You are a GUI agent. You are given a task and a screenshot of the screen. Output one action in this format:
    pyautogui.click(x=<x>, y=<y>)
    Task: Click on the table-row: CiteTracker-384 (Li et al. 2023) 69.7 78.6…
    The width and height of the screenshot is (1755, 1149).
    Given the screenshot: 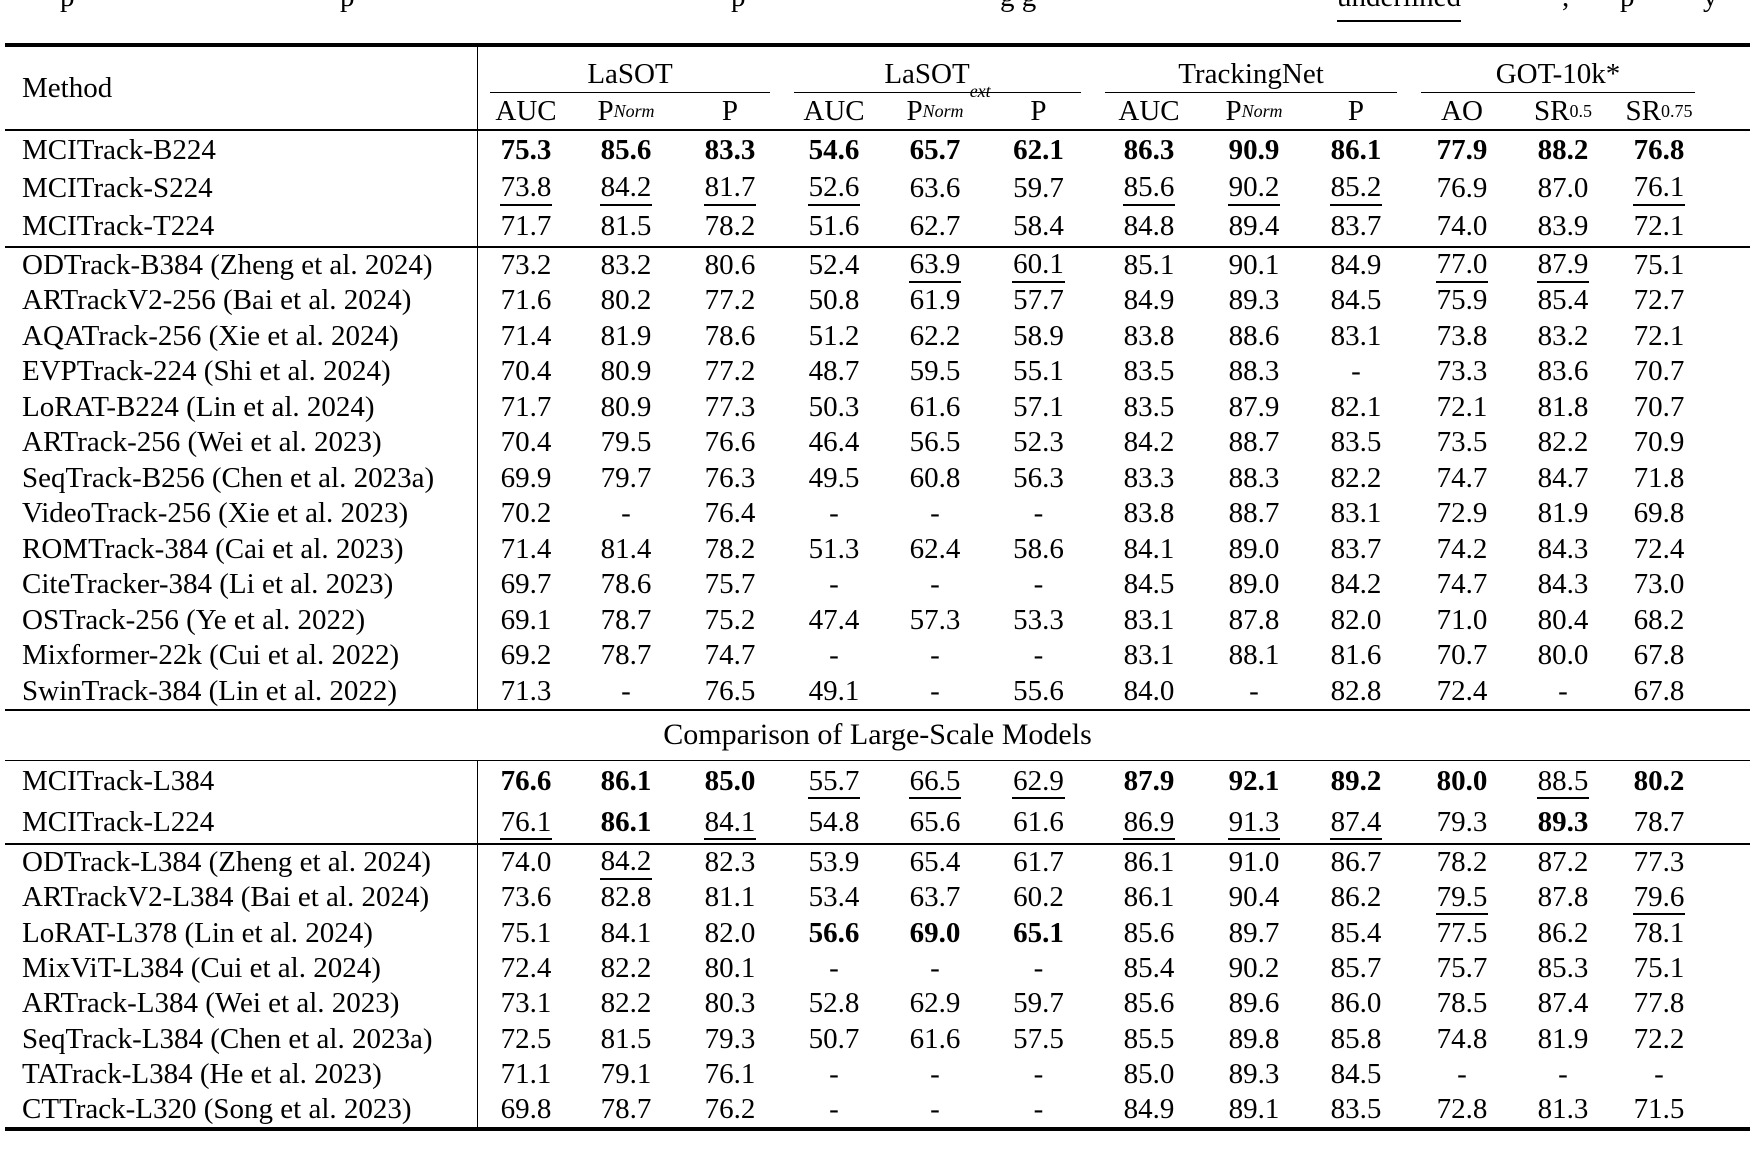 What is the action you would take?
    pyautogui.click(x=877, y=585)
    